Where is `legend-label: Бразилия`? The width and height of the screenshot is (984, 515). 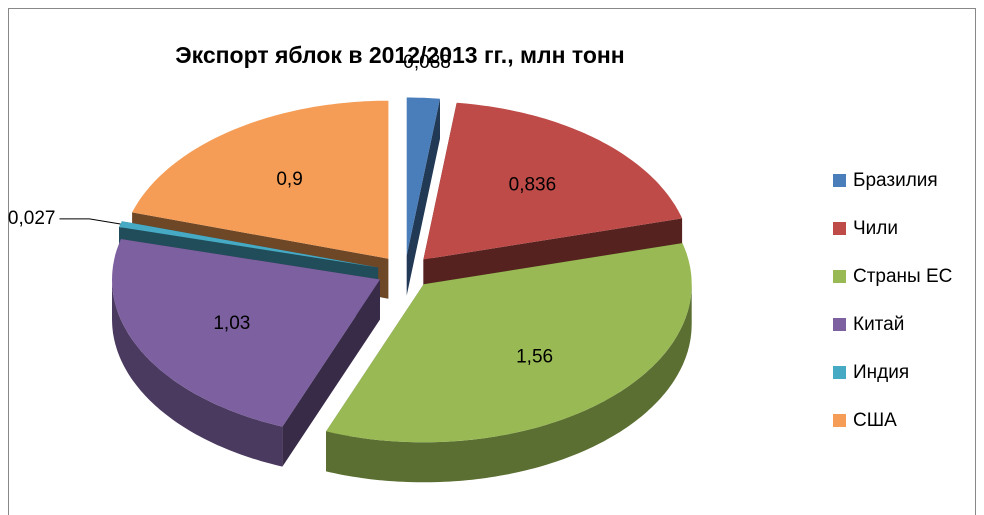 legend-label: Бразилия is located at coordinates (895, 180).